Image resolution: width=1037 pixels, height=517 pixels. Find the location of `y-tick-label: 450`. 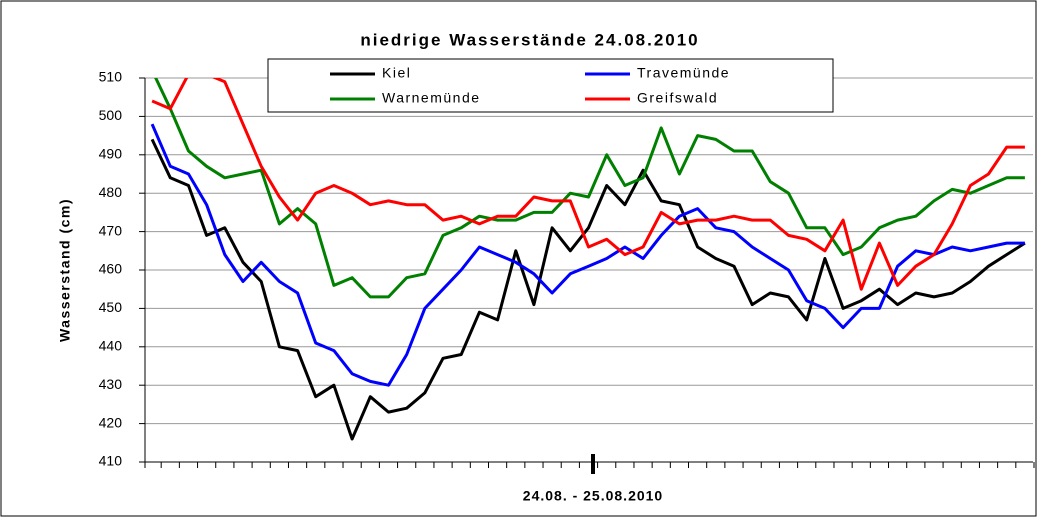

y-tick-label: 450 is located at coordinates (111, 307).